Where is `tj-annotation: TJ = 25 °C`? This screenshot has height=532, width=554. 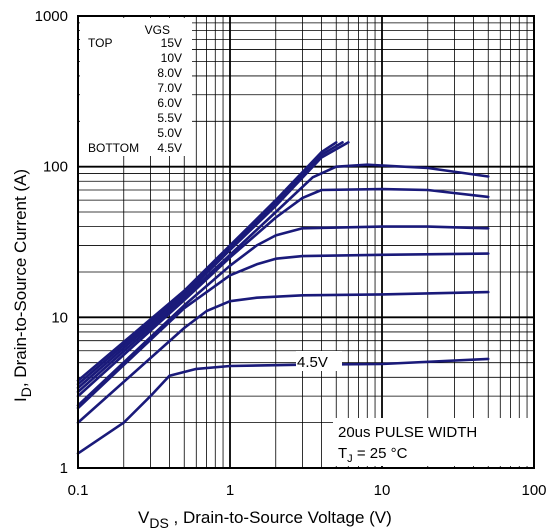
tj-annotation: TJ = 25 °C is located at coordinates (373, 455).